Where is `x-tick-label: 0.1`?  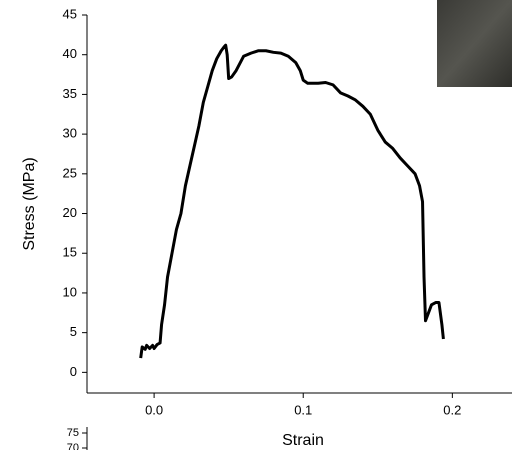
x-tick-label: 0.1 is located at coordinates (303, 409).